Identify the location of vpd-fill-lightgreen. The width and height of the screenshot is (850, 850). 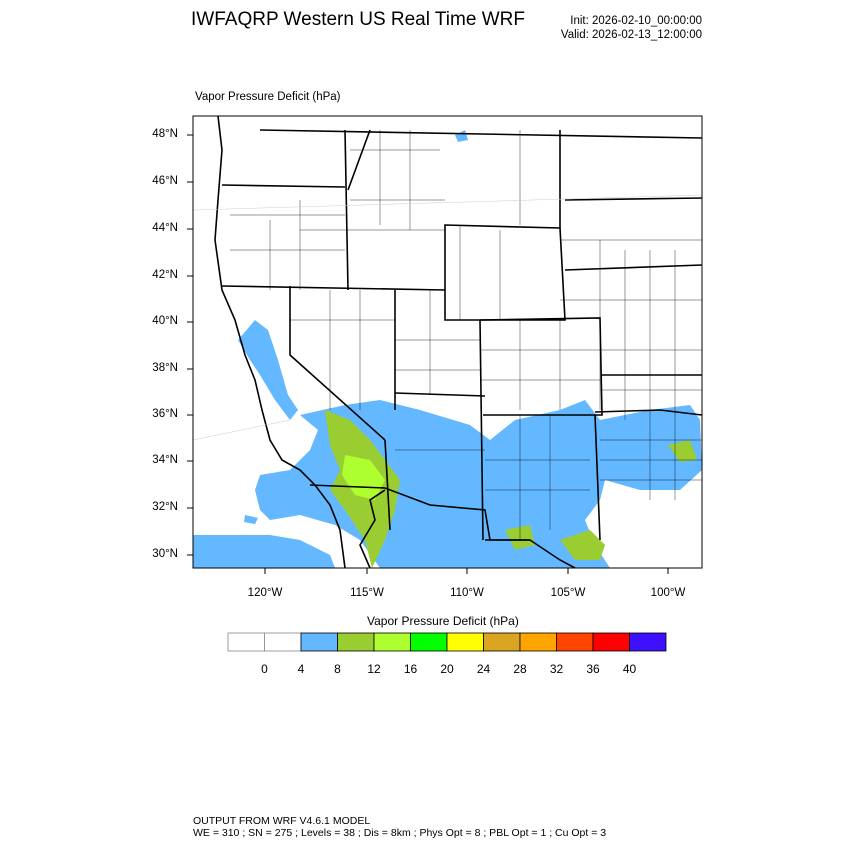
(363, 477).